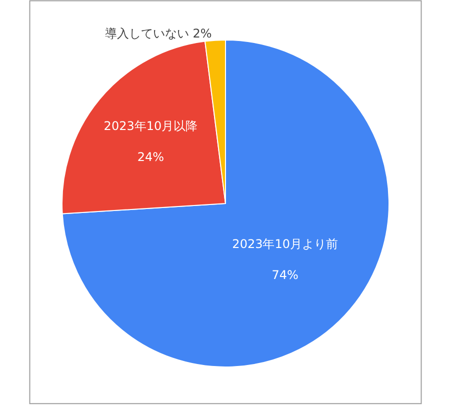  I want to click on data-label: 24%, so click(150, 157).